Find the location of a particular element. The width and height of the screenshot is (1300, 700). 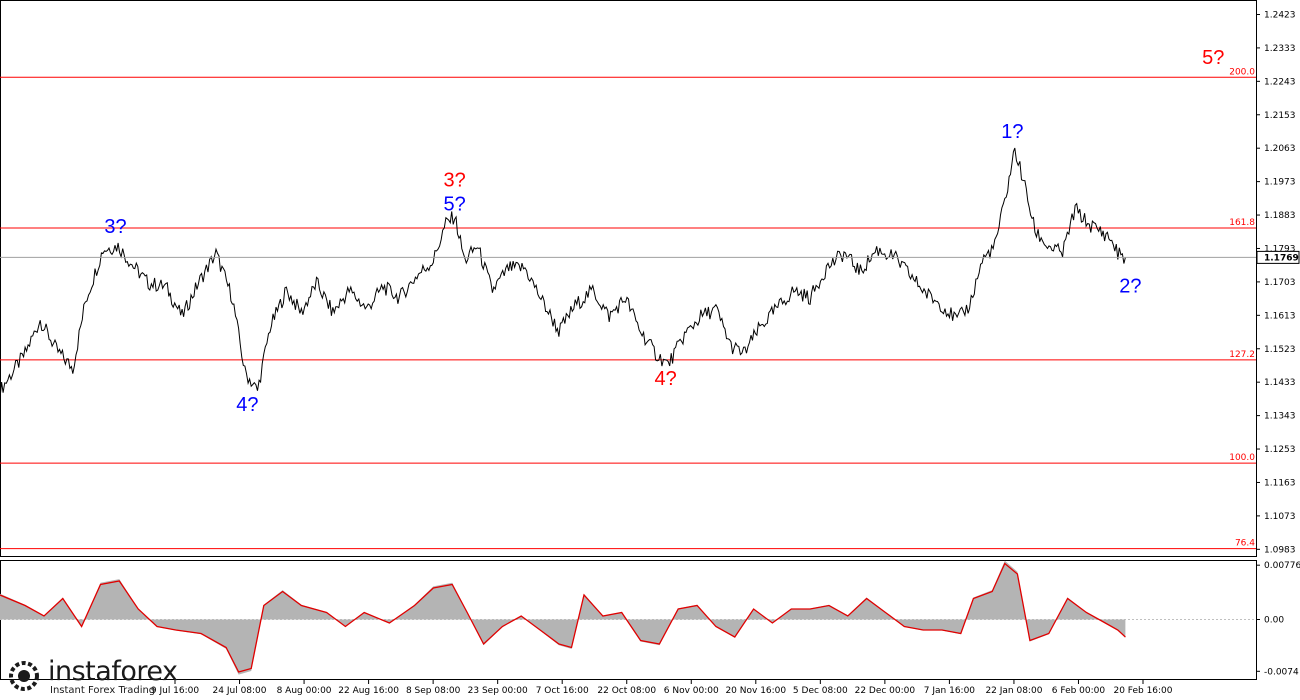

price-tick-label-9: 1.1613 is located at coordinates (1280, 316).